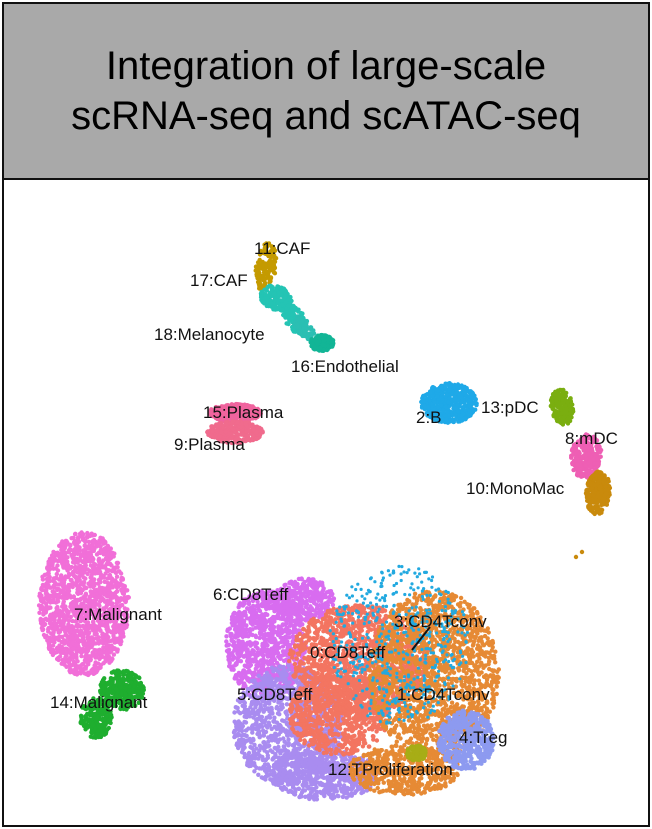 Image resolution: width=652 pixels, height=829 pixels. I want to click on cluster-15-points, so click(235, 412).